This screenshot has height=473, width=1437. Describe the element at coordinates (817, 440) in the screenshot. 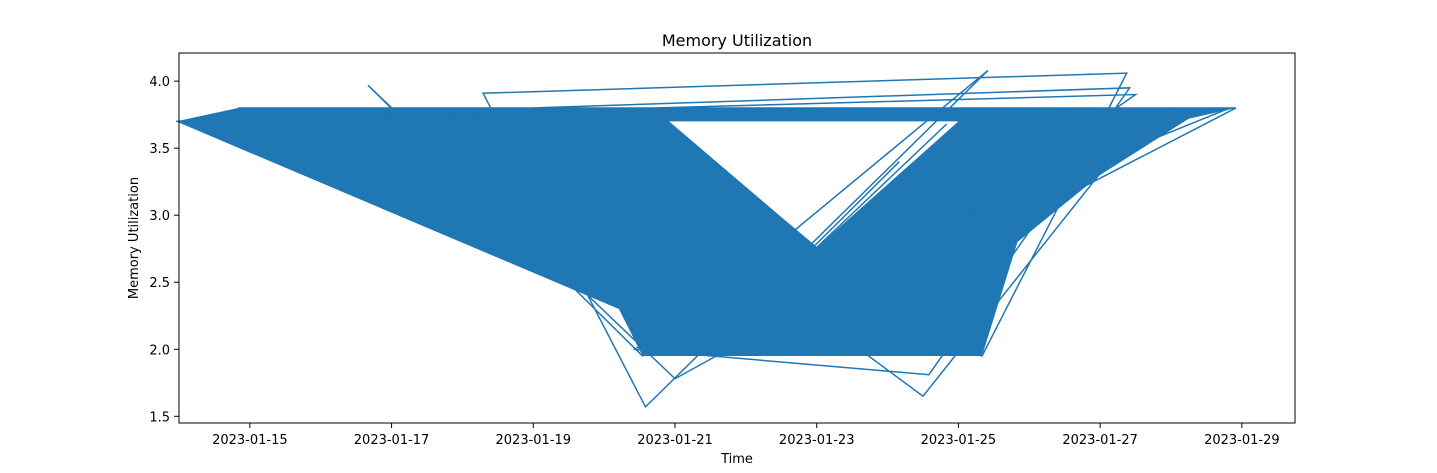

I see `x-tick-label: 2023-01-23` at that location.